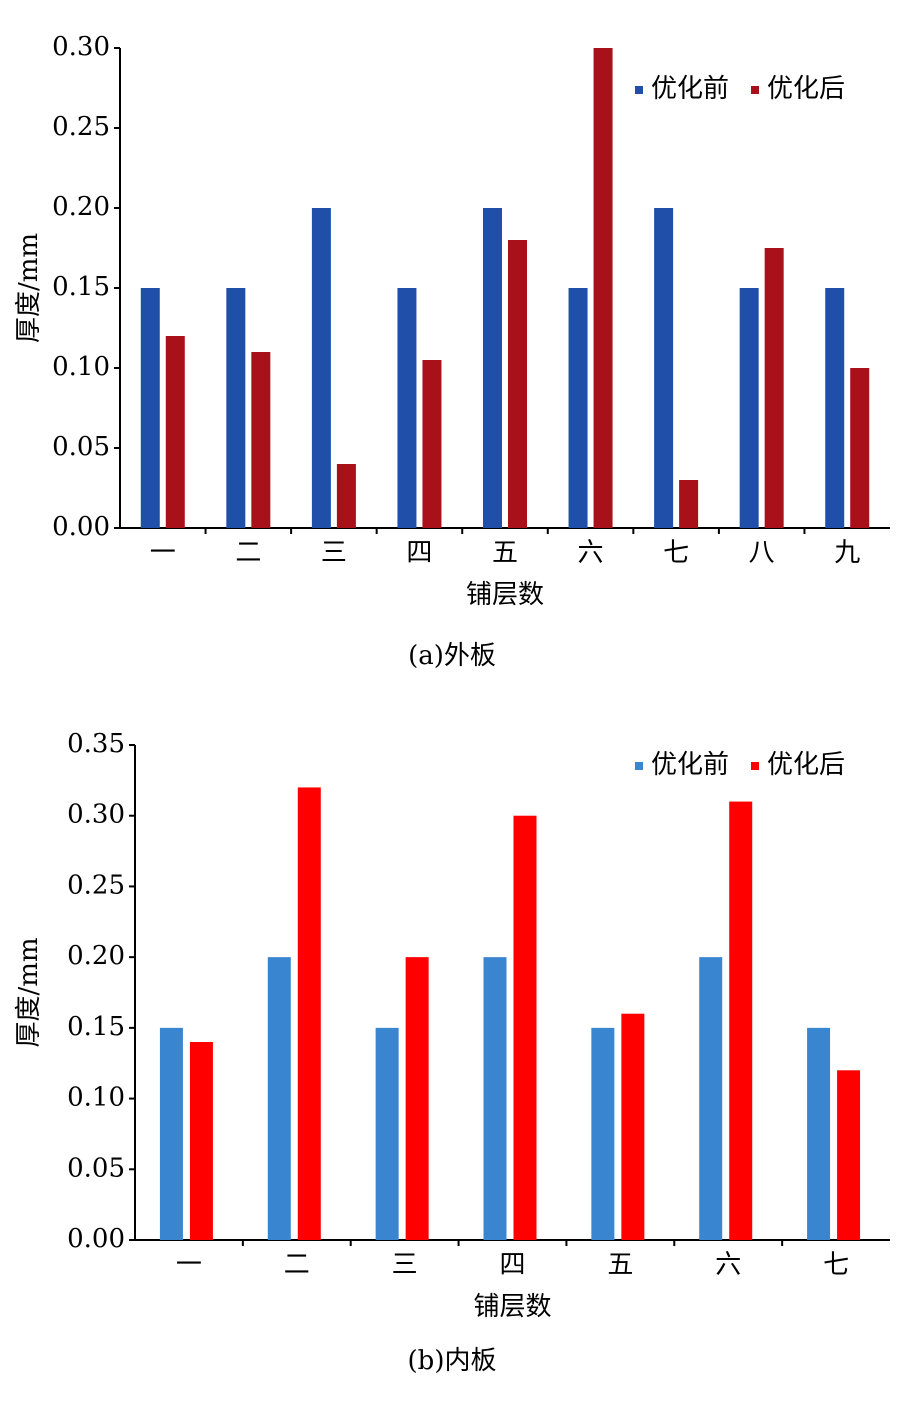  What do you see at coordinates (452, 656) in the screenshot?
I see `caption: (a)外板` at bounding box center [452, 656].